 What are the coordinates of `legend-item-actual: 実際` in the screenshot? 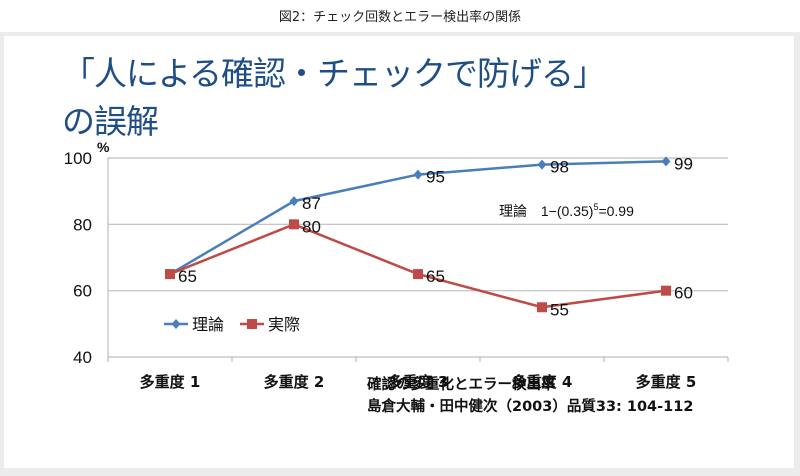 It's located at (270, 324).